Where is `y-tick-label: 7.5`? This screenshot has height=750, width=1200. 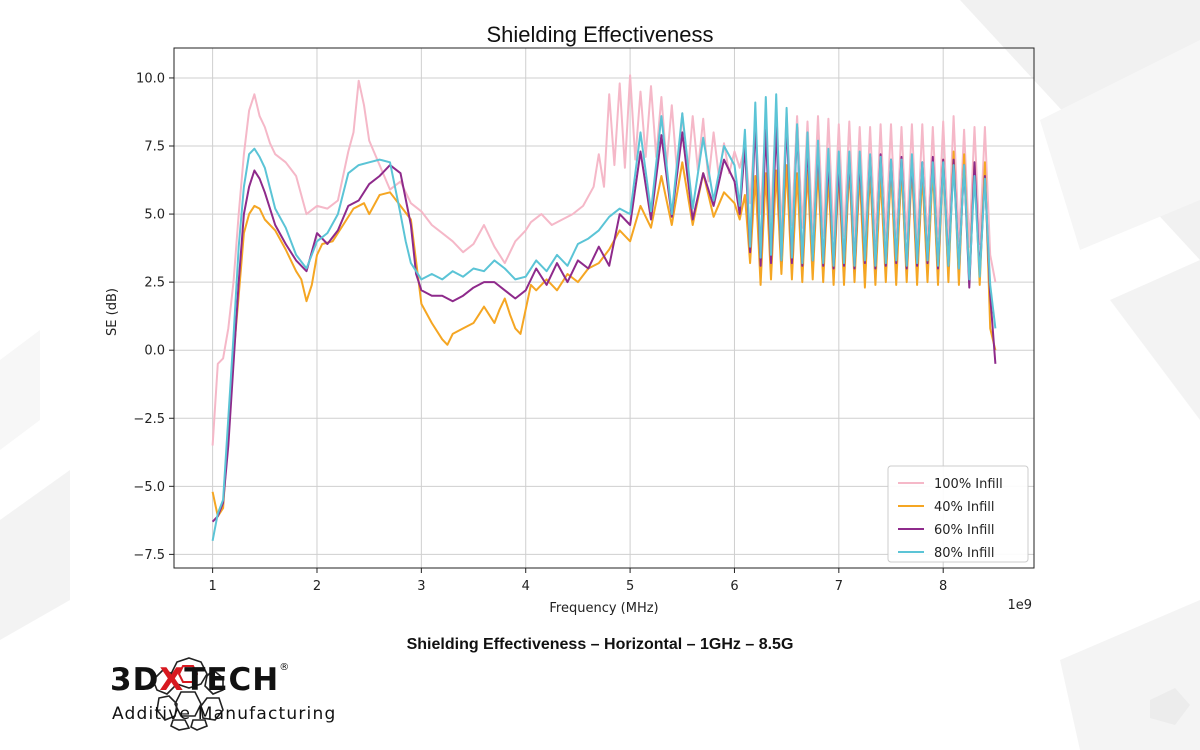
y-tick-label: 7.5 is located at coordinates (154, 147).